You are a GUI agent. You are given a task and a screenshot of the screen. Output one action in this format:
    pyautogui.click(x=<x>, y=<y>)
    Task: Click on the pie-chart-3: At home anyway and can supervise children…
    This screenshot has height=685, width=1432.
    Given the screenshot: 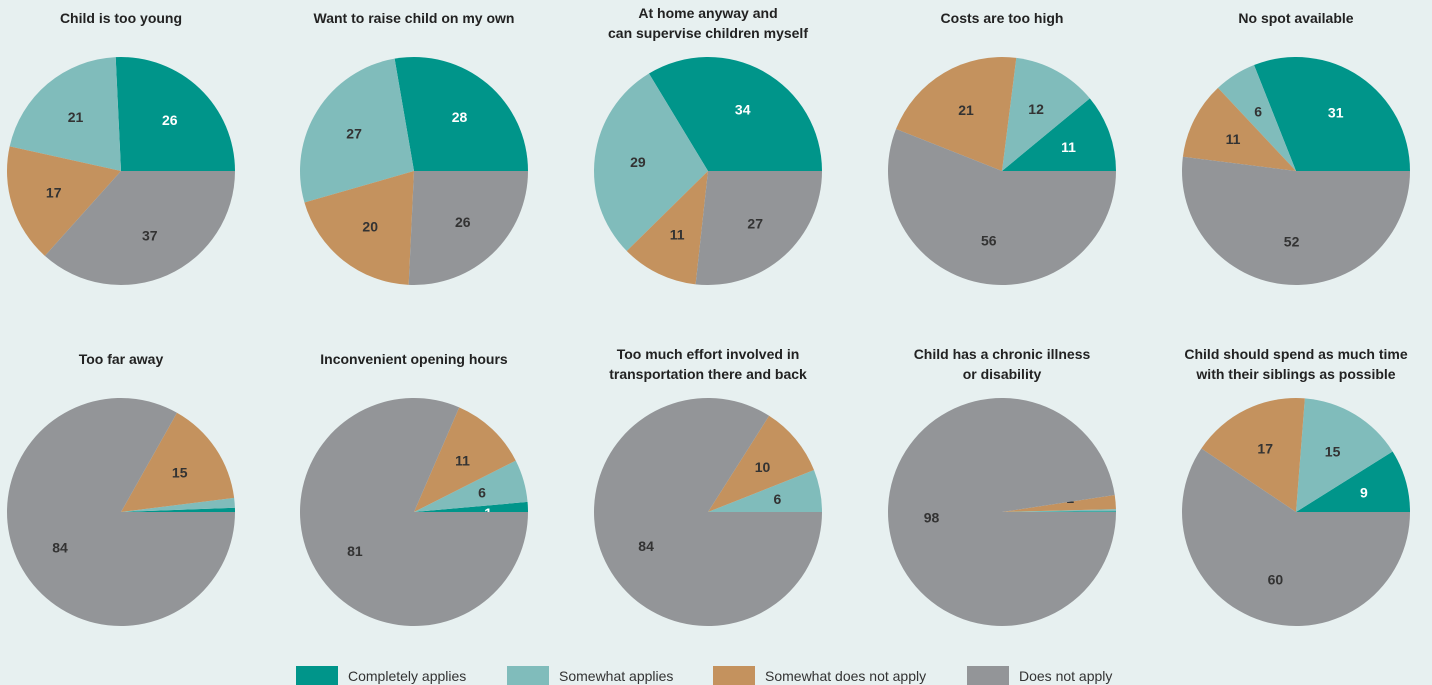 What is the action you would take?
    pyautogui.click(x=708, y=145)
    